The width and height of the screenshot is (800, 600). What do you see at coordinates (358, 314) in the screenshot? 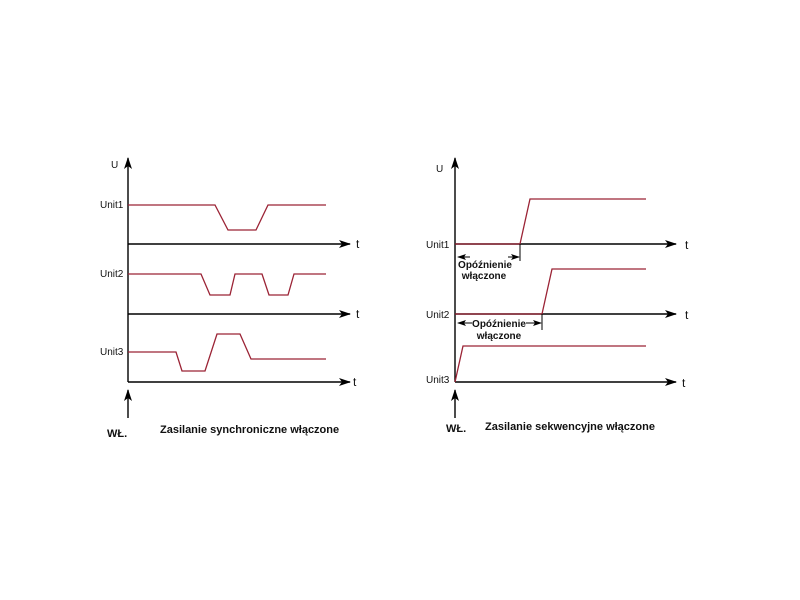
I see `left-t-label-2: t` at bounding box center [358, 314].